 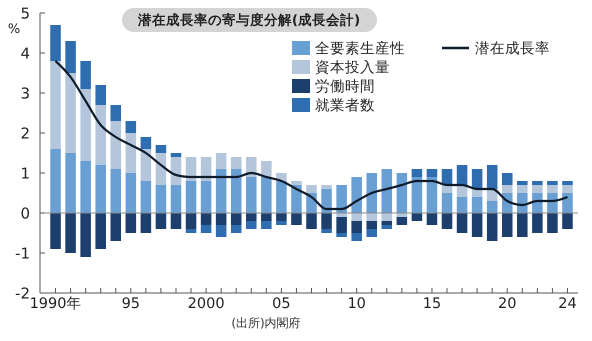 I want to click on x-tick-label: 15, so click(x=432, y=304).